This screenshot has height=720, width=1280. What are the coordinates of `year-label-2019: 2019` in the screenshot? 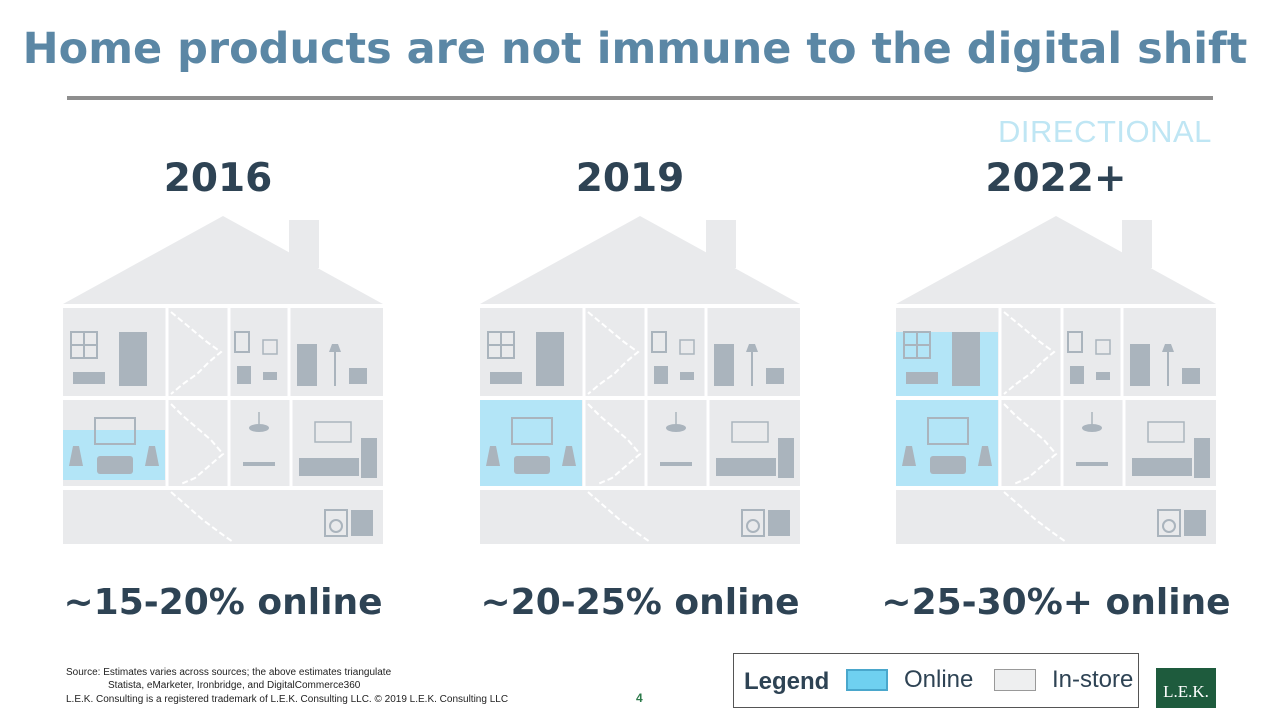 It's located at (630, 178).